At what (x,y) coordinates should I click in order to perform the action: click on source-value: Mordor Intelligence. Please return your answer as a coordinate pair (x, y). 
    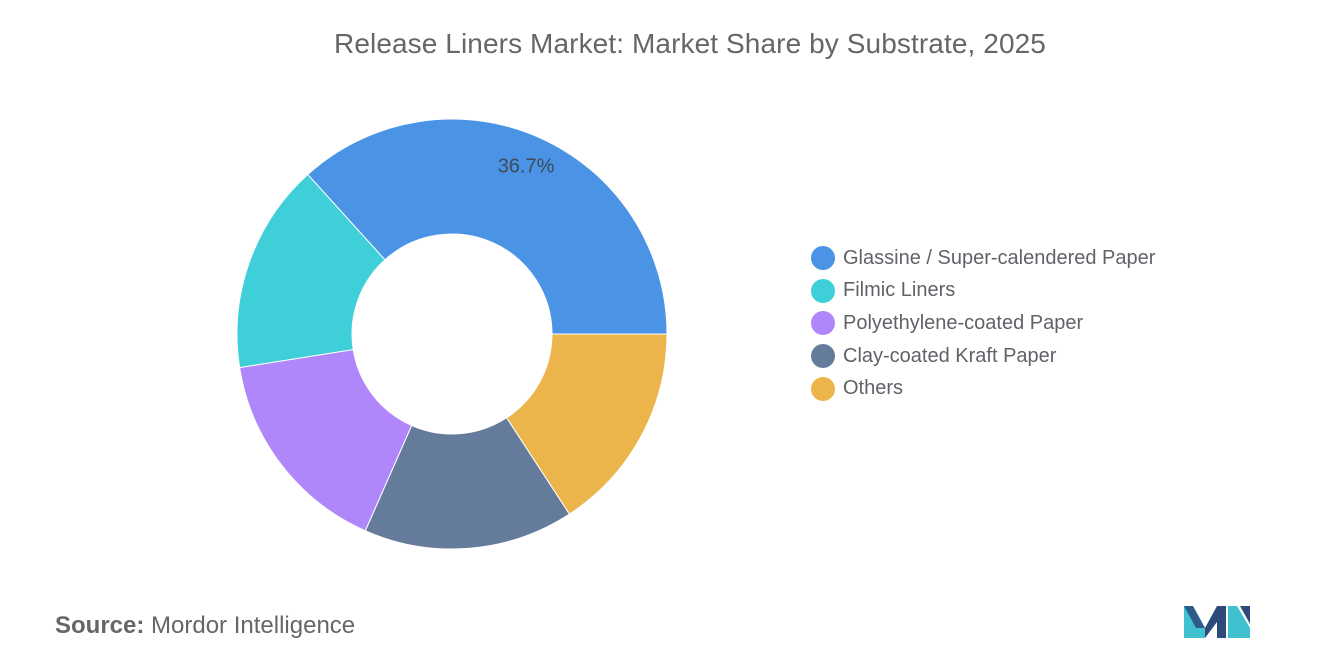
    Looking at the image, I should click on (253, 625).